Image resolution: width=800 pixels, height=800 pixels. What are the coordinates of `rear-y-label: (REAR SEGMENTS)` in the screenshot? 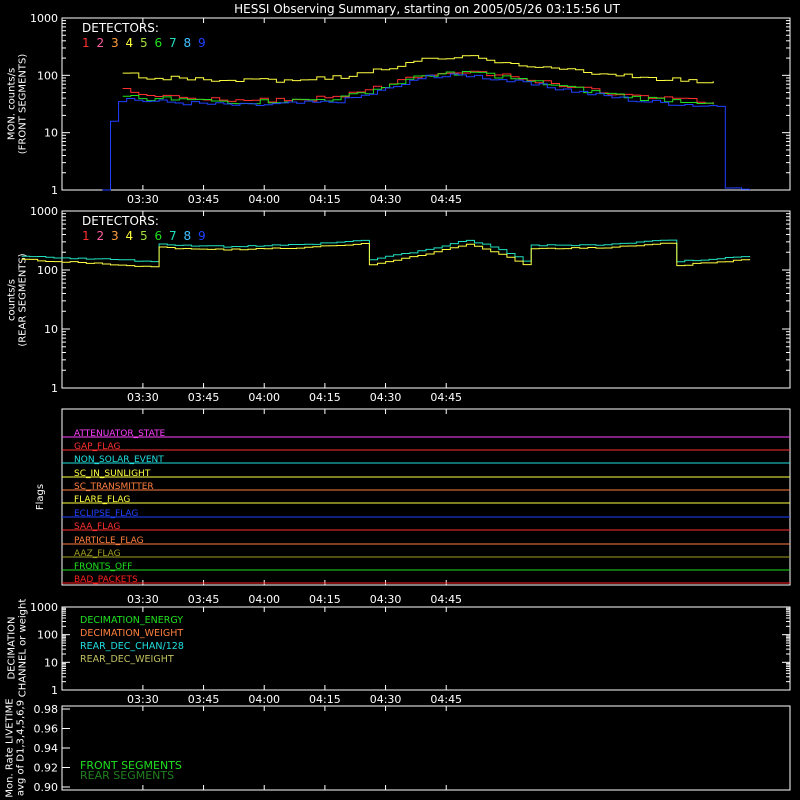 It's located at (23, 299).